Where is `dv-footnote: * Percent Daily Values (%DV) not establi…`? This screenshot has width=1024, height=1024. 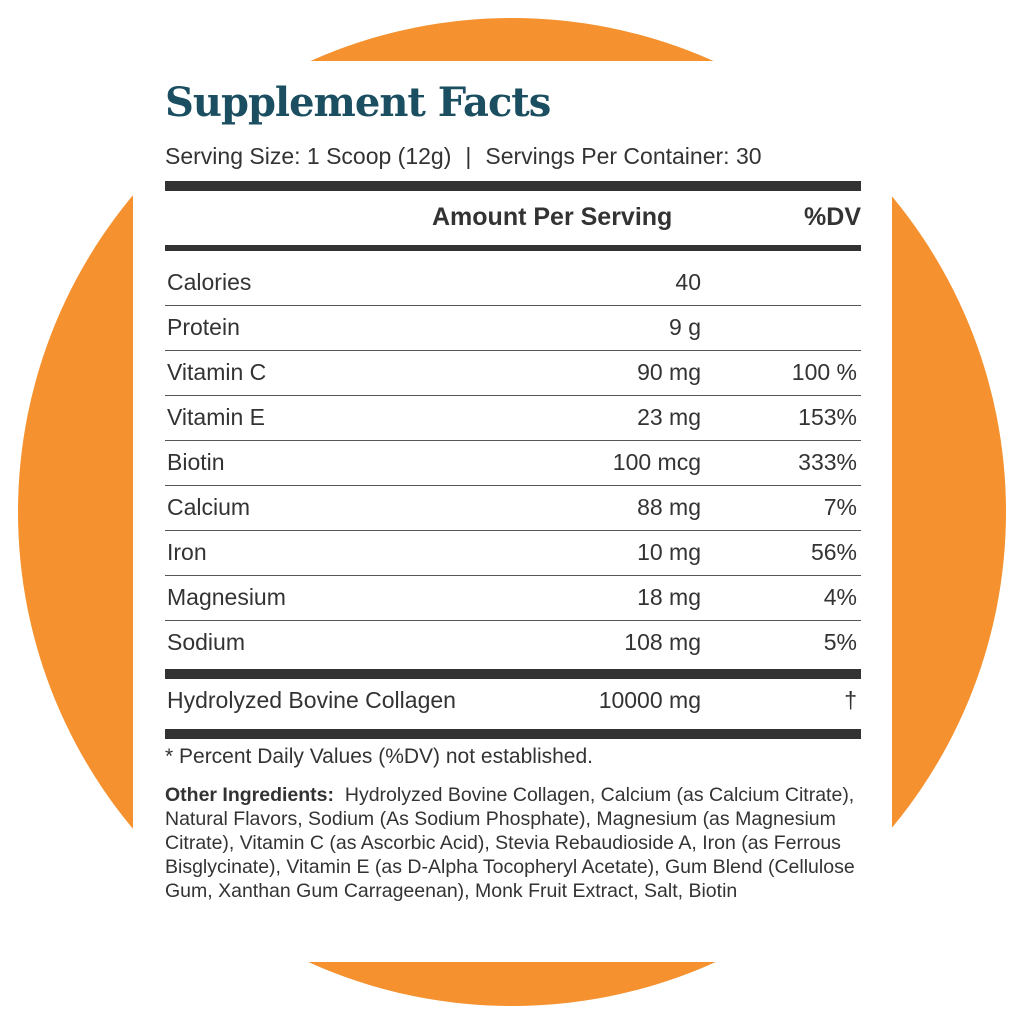 dv-footnote: * Percent Daily Values (%DV) not establi… is located at coordinates (379, 756).